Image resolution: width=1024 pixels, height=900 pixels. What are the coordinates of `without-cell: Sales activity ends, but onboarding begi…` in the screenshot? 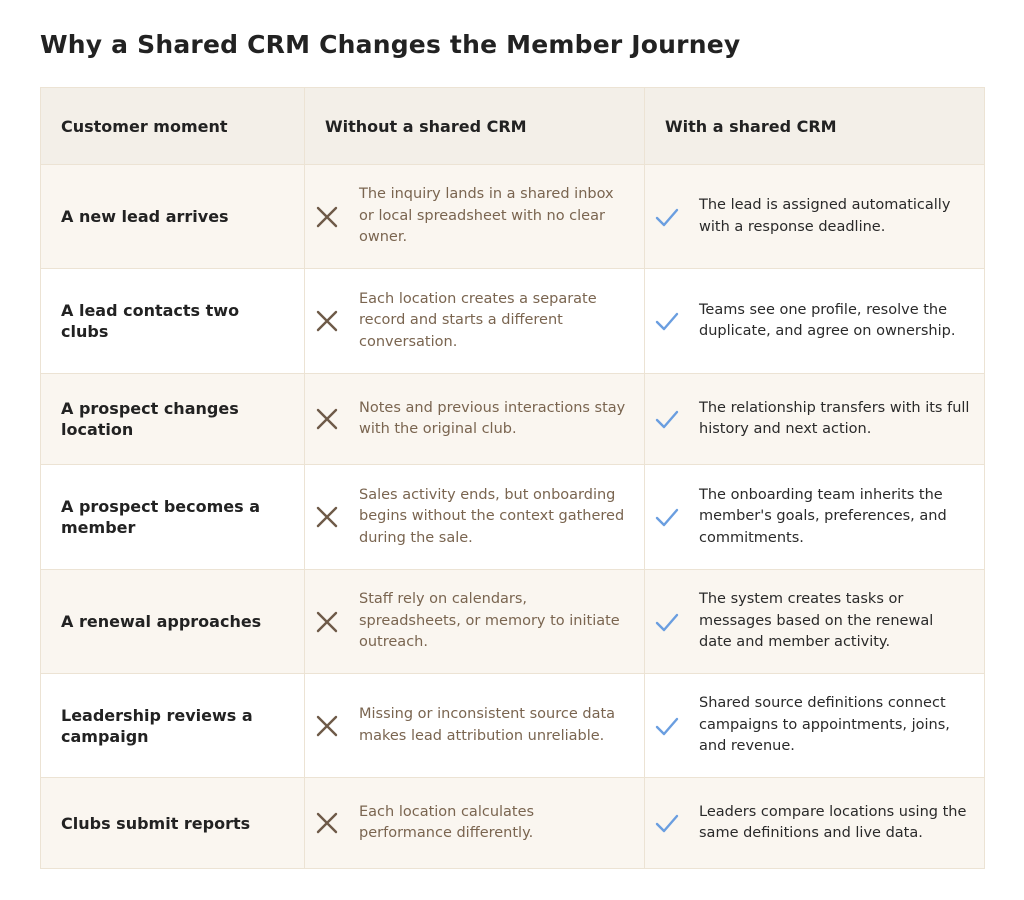 It's located at (474, 517).